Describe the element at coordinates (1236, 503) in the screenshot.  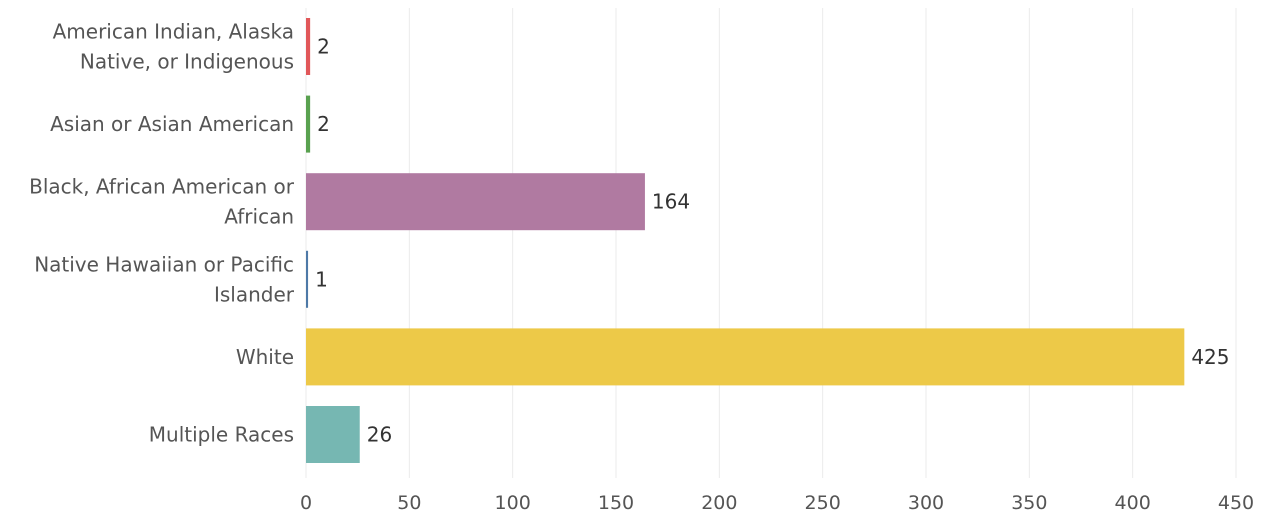
I see `x-tick-label: 450` at that location.